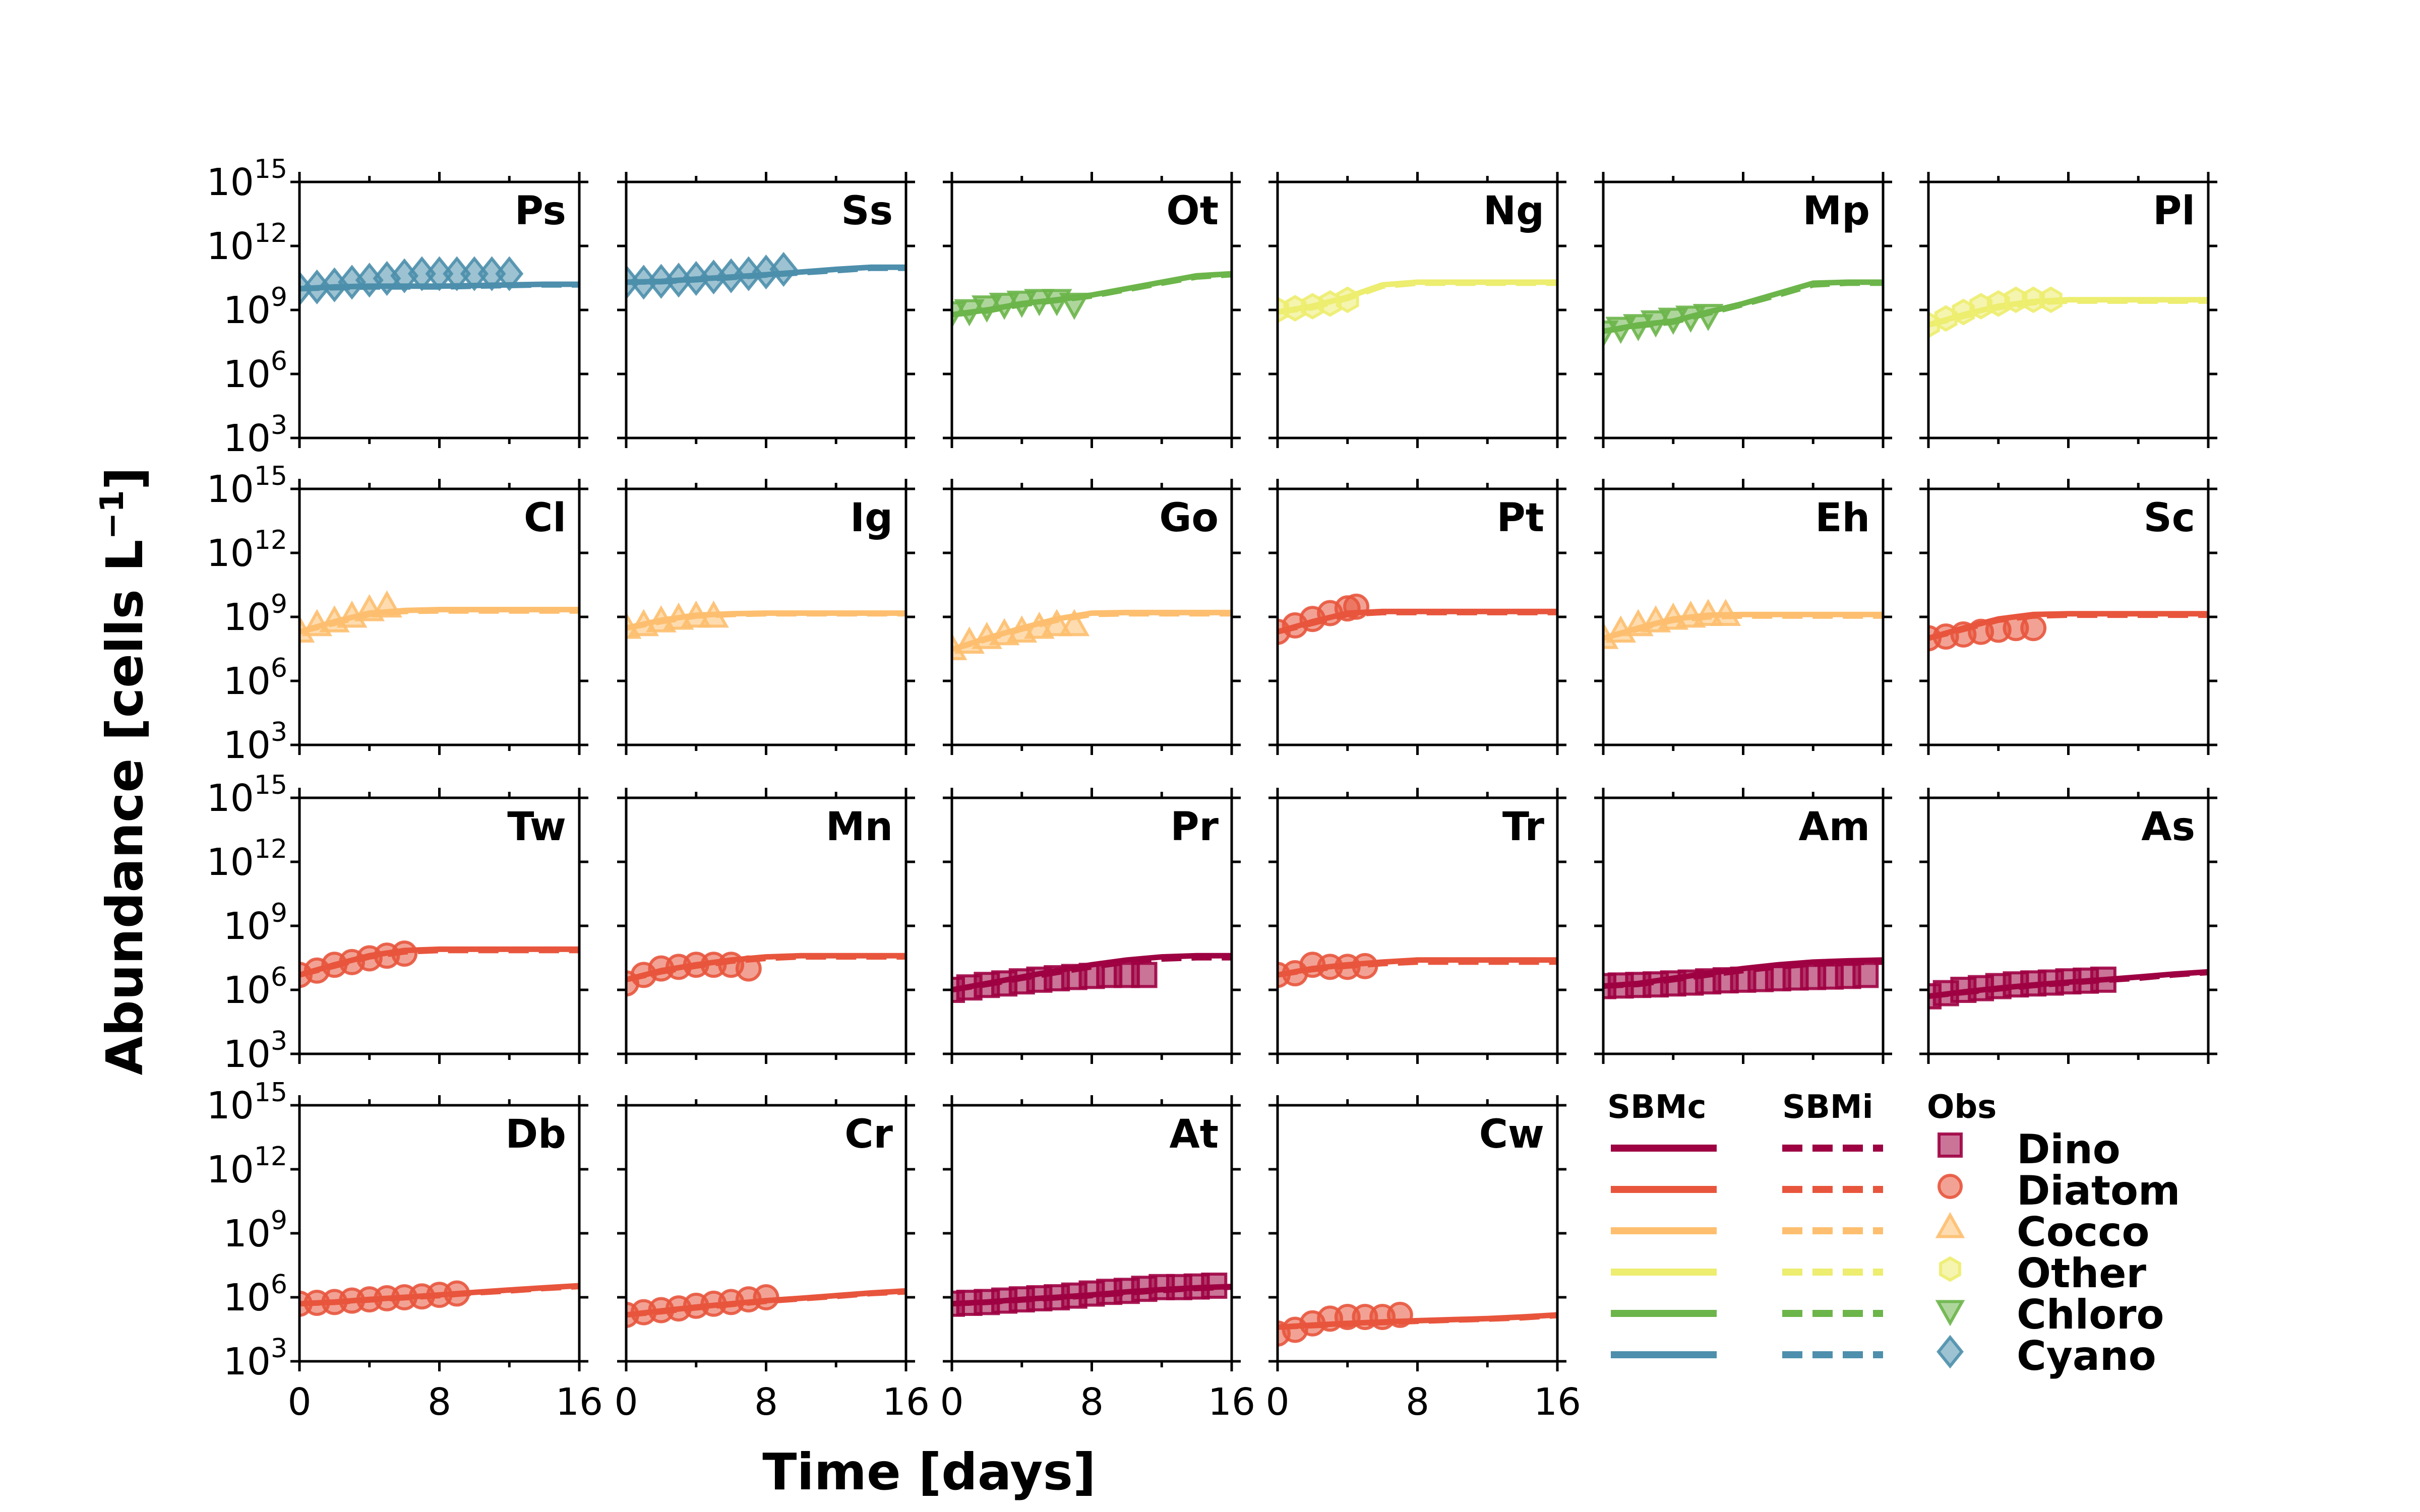 The image size is (2420, 1512). Describe the element at coordinates (2068, 310) in the screenshot. I see `panel-pl: Pl` at that location.